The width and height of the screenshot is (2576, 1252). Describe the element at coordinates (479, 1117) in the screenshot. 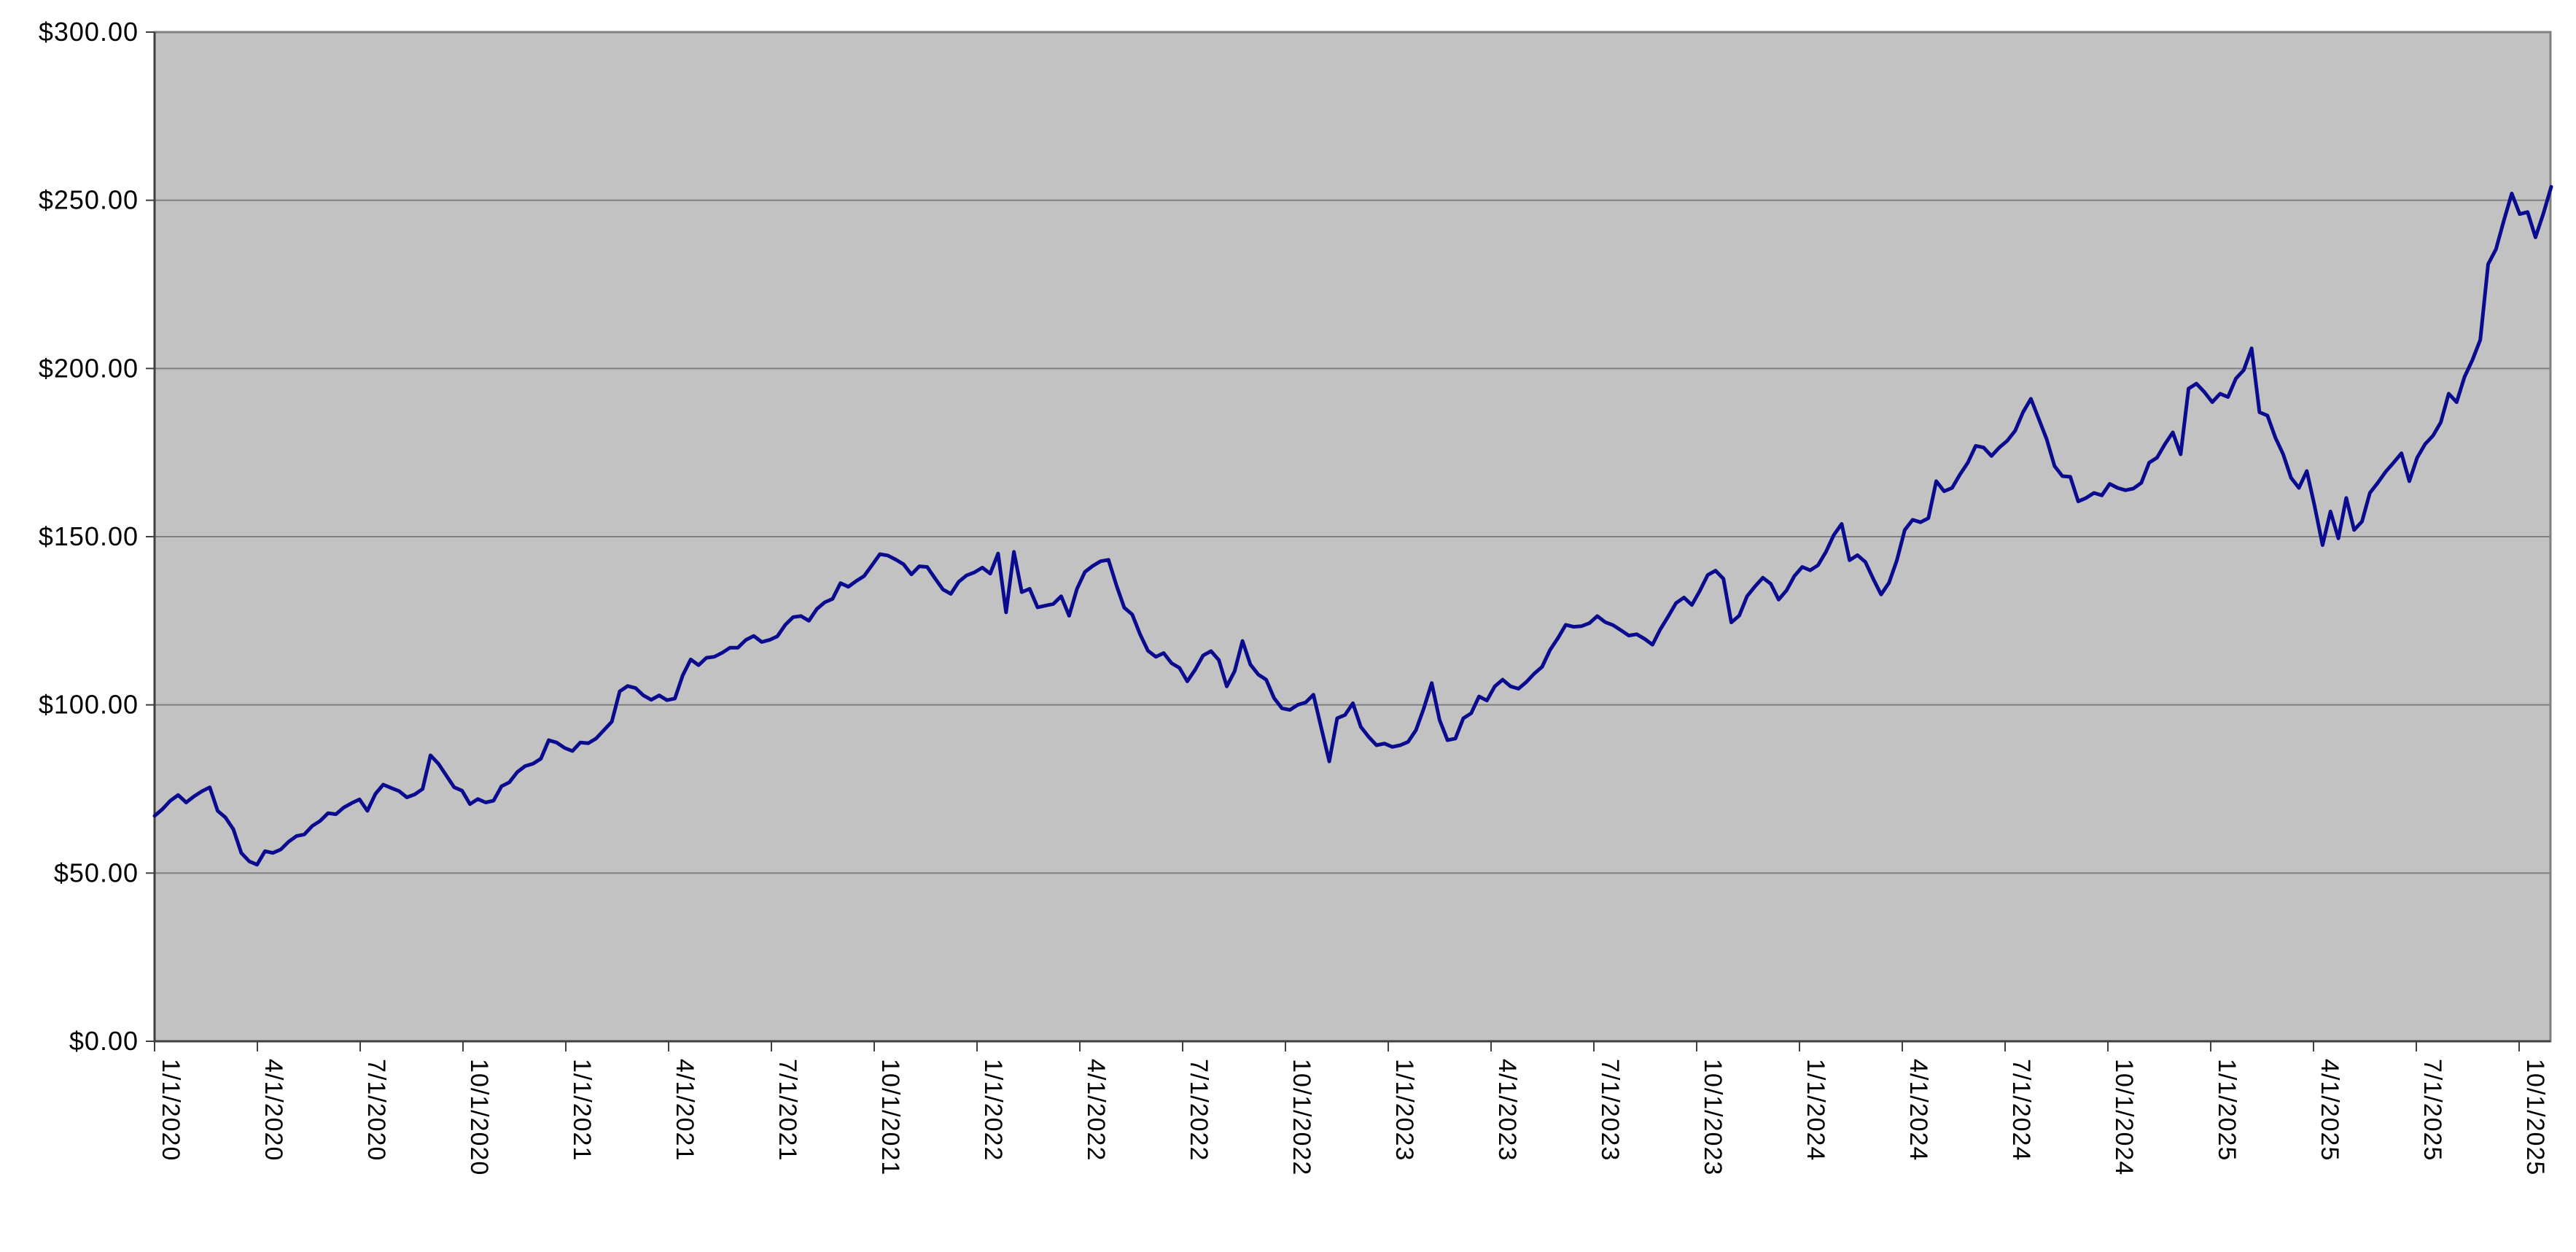

I see `x-axis-label-10-1-2020: 10/1/2020` at that location.